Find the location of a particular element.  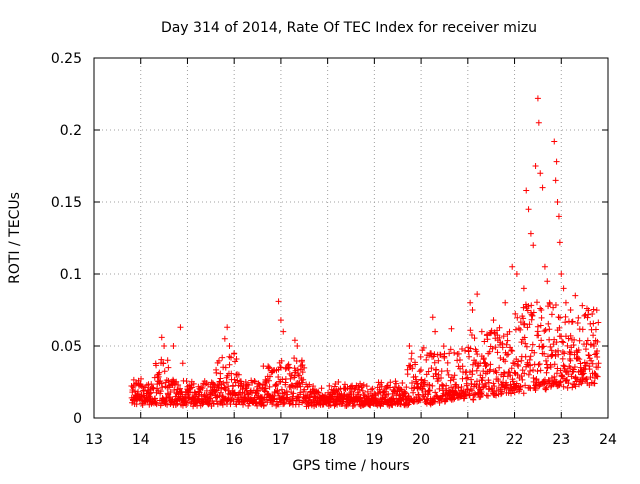

x-tick-label: 14 is located at coordinates (141, 440).